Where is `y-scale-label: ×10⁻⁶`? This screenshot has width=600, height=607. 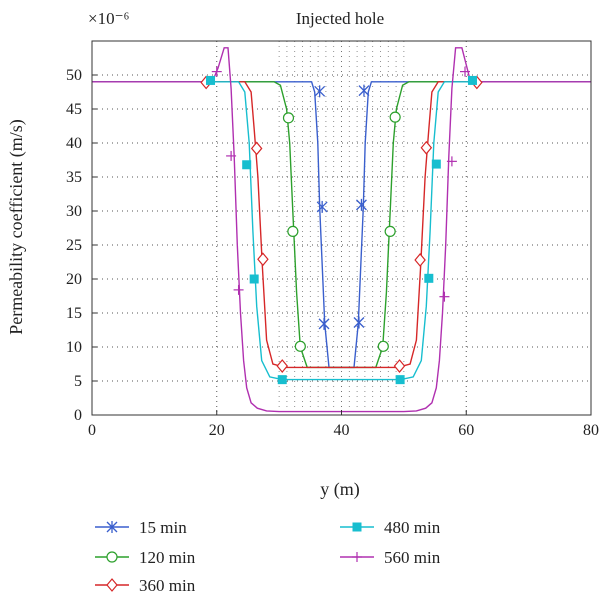
y-scale-label: ×10⁻⁶ is located at coordinates (109, 18).